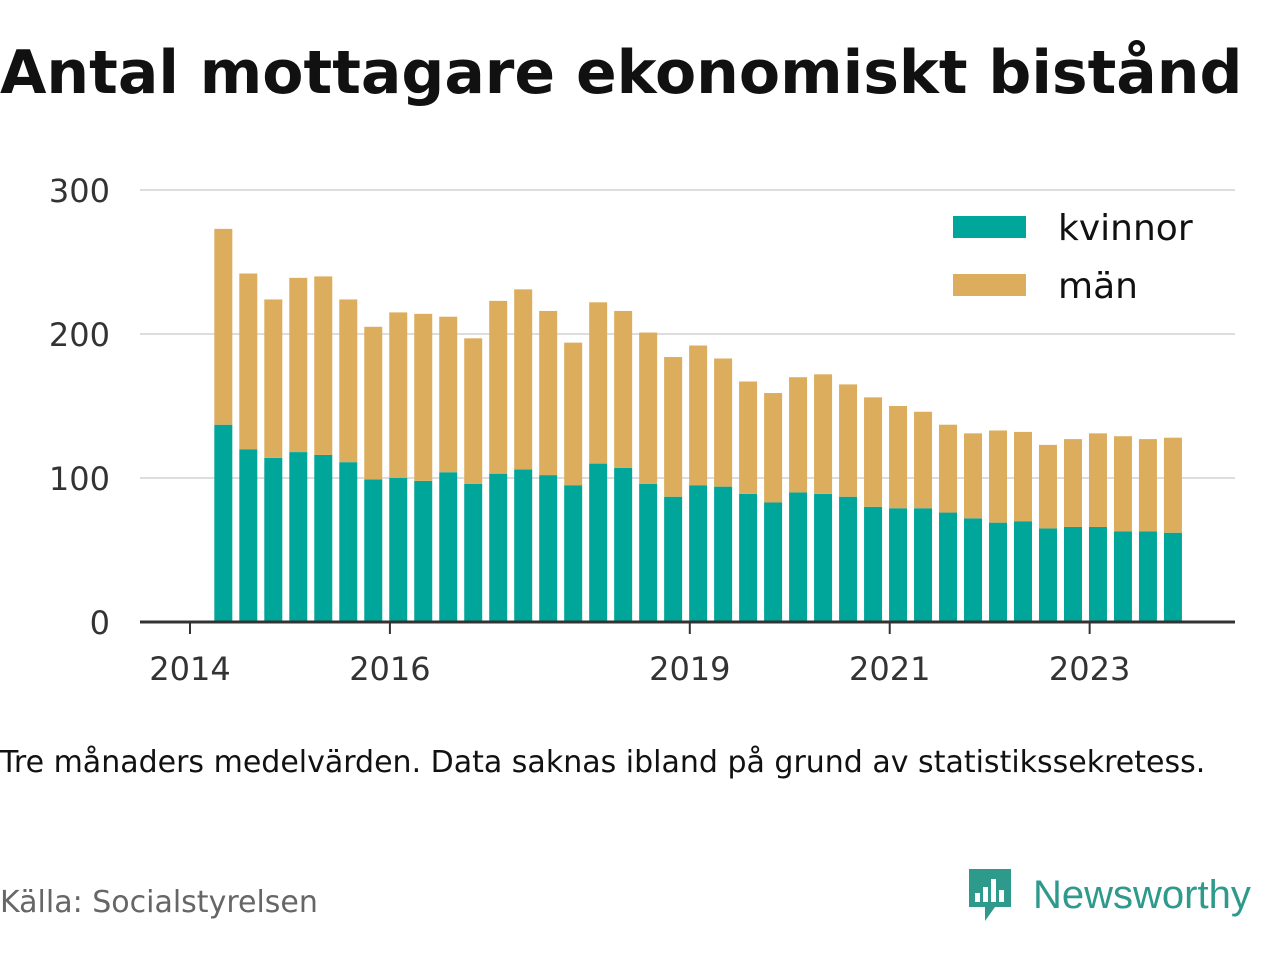 This screenshot has height=960, width=1280. What do you see at coordinates (989, 285) in the screenshot?
I see `legend-swatch-man` at bounding box center [989, 285].